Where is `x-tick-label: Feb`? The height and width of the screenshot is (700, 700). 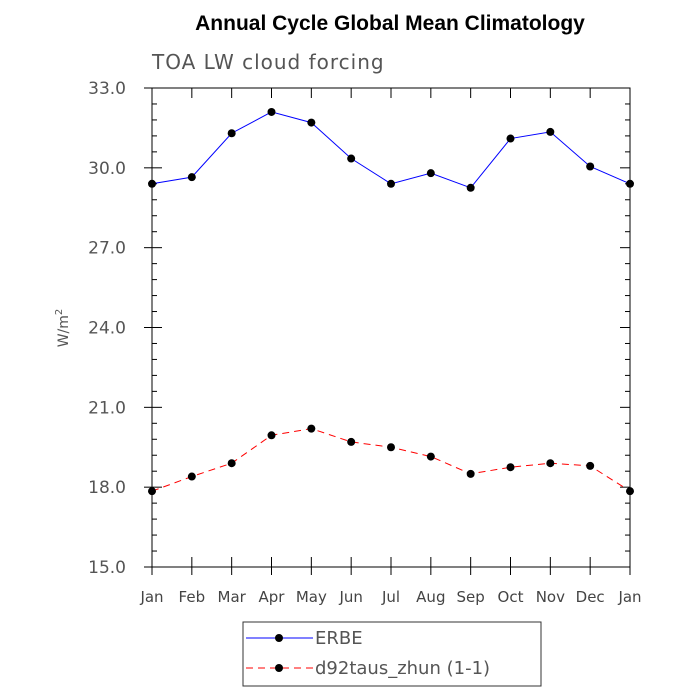
x-tick-label: Feb is located at coordinates (192, 597).